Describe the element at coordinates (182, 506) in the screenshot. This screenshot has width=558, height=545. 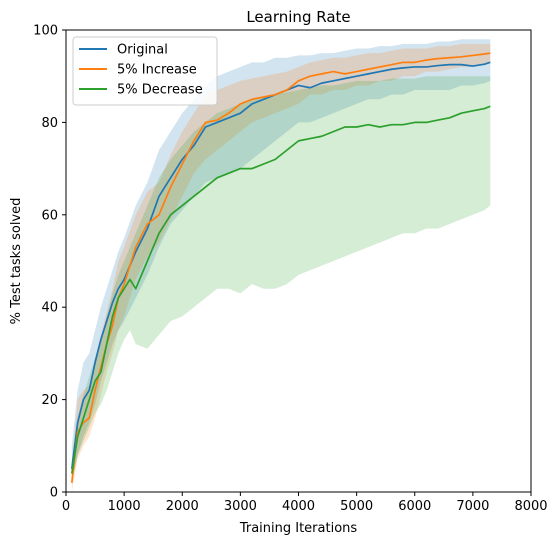
I see `x-tick-label: 2000` at that location.